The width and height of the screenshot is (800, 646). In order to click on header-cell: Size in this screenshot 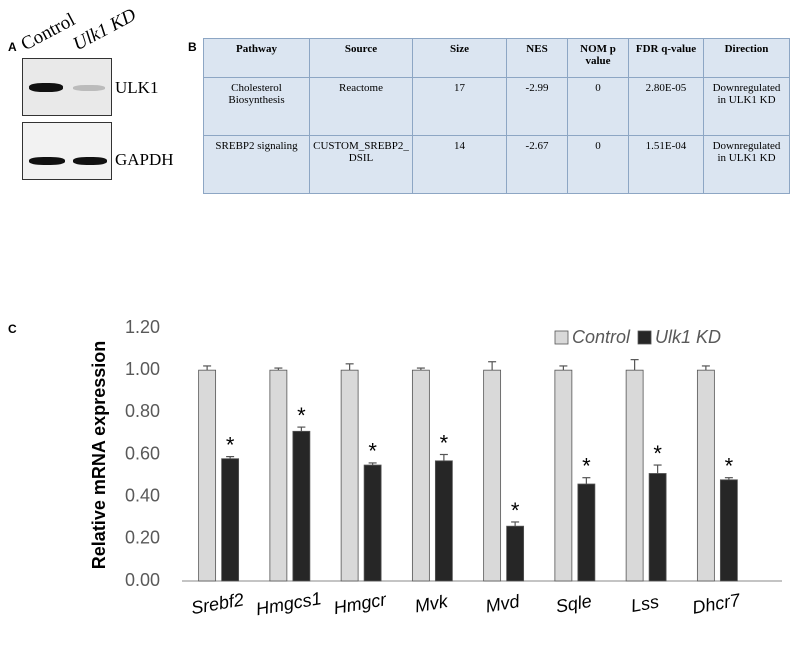, I will do `click(459, 58)`.